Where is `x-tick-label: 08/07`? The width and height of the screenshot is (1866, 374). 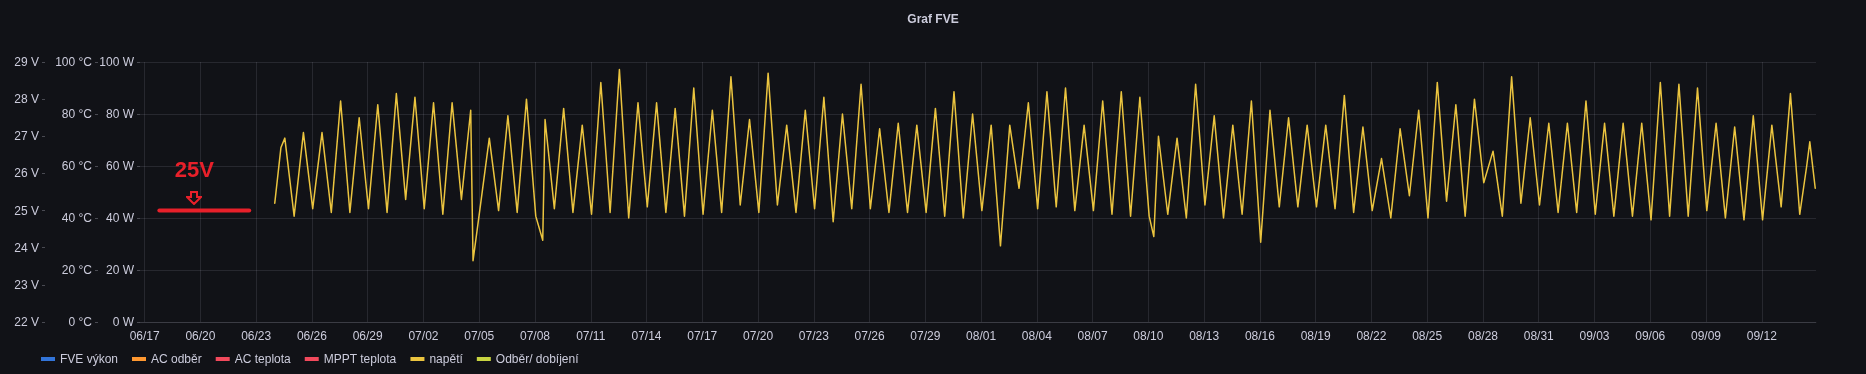 x-tick-label: 08/07 is located at coordinates (1092, 336).